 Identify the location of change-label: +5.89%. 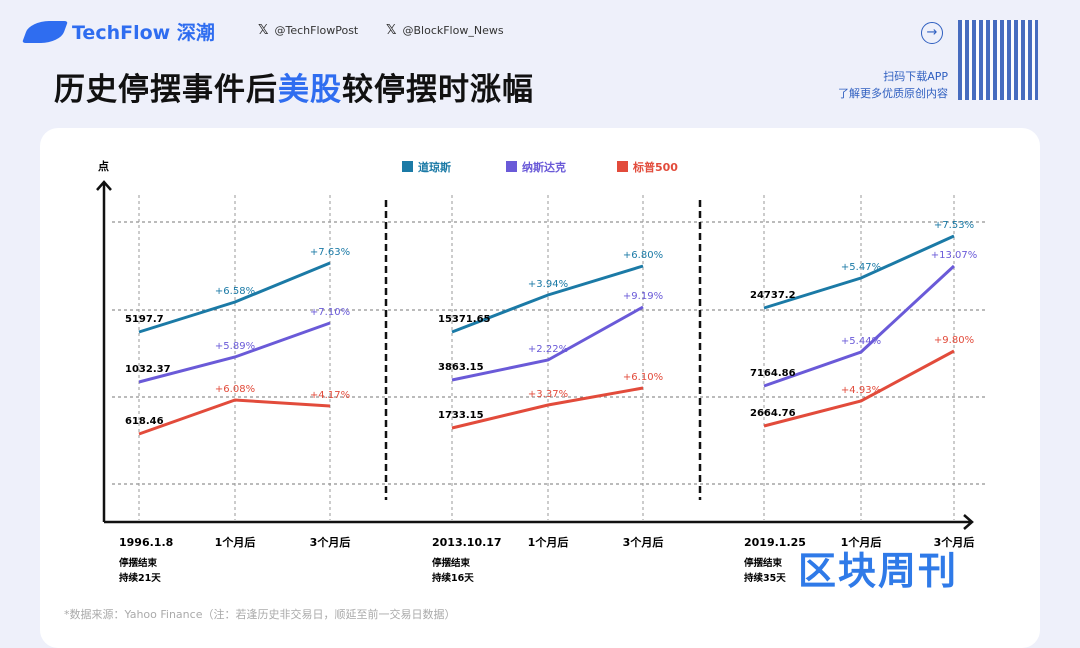
(235, 346).